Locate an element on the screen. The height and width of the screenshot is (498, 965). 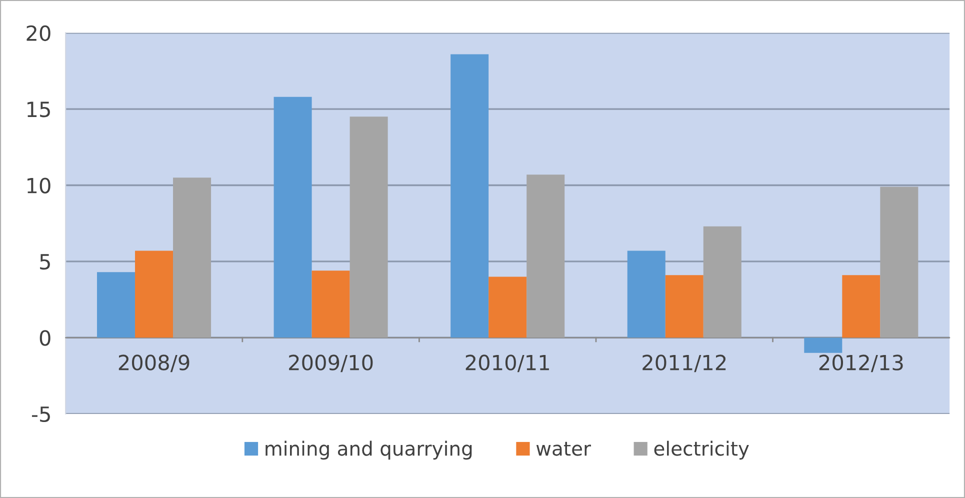
y-tick-label: -5 is located at coordinates (41, 414).